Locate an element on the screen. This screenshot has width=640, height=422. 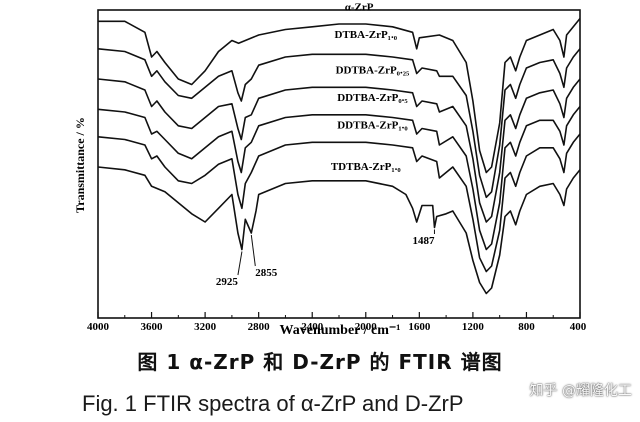
series-label: DTBA-ZrP₁.₀ is located at coordinates (366, 35).